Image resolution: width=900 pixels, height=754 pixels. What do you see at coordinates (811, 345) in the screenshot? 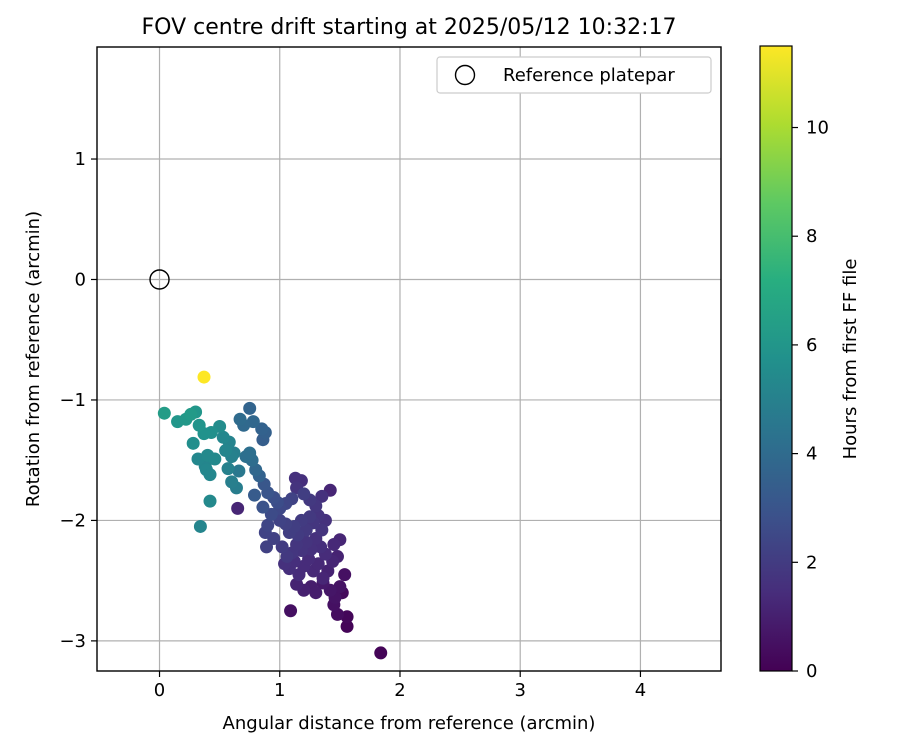
I see `colorbar-tick-label: 6` at bounding box center [811, 345].